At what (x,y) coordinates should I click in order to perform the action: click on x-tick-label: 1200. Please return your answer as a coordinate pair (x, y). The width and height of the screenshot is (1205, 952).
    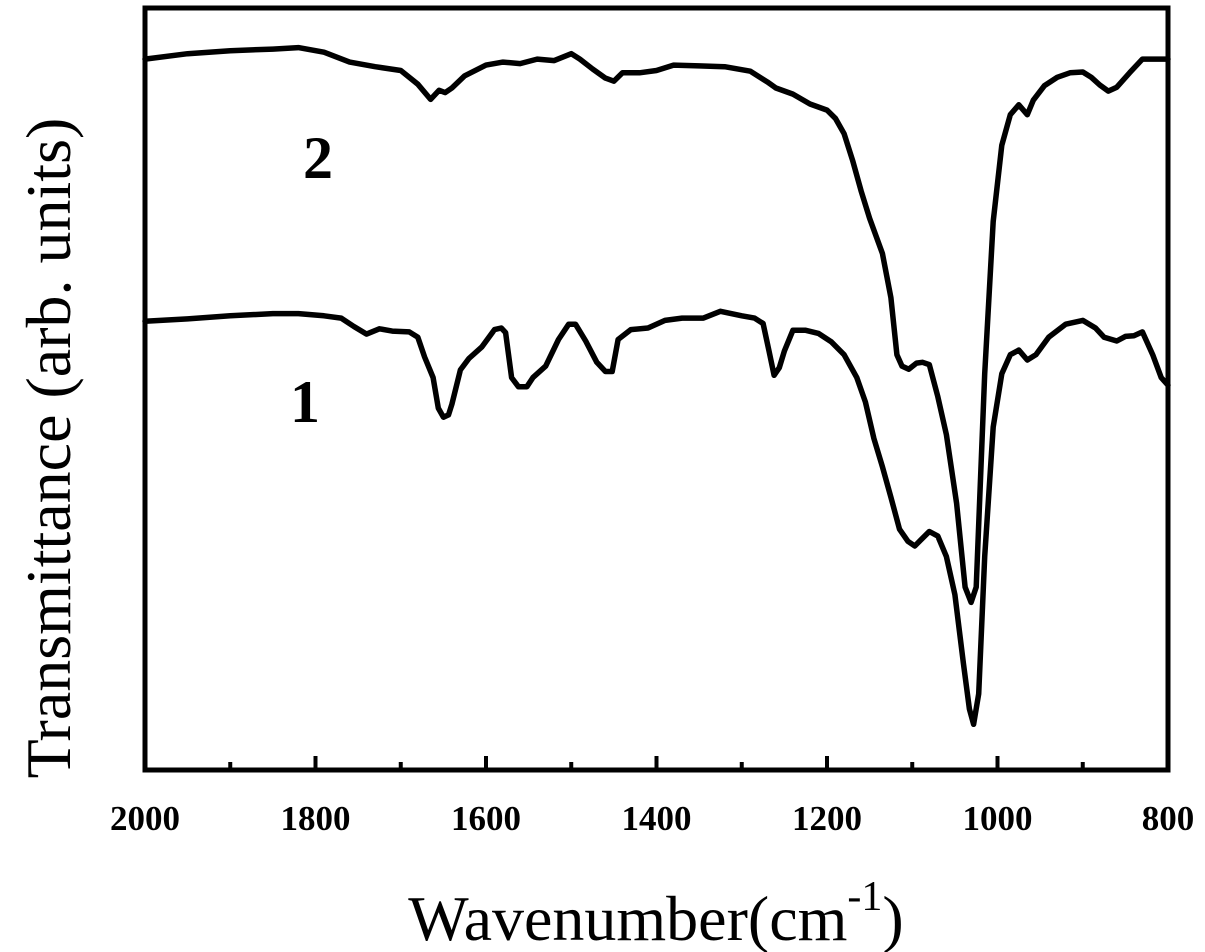
    Looking at the image, I should click on (827, 818).